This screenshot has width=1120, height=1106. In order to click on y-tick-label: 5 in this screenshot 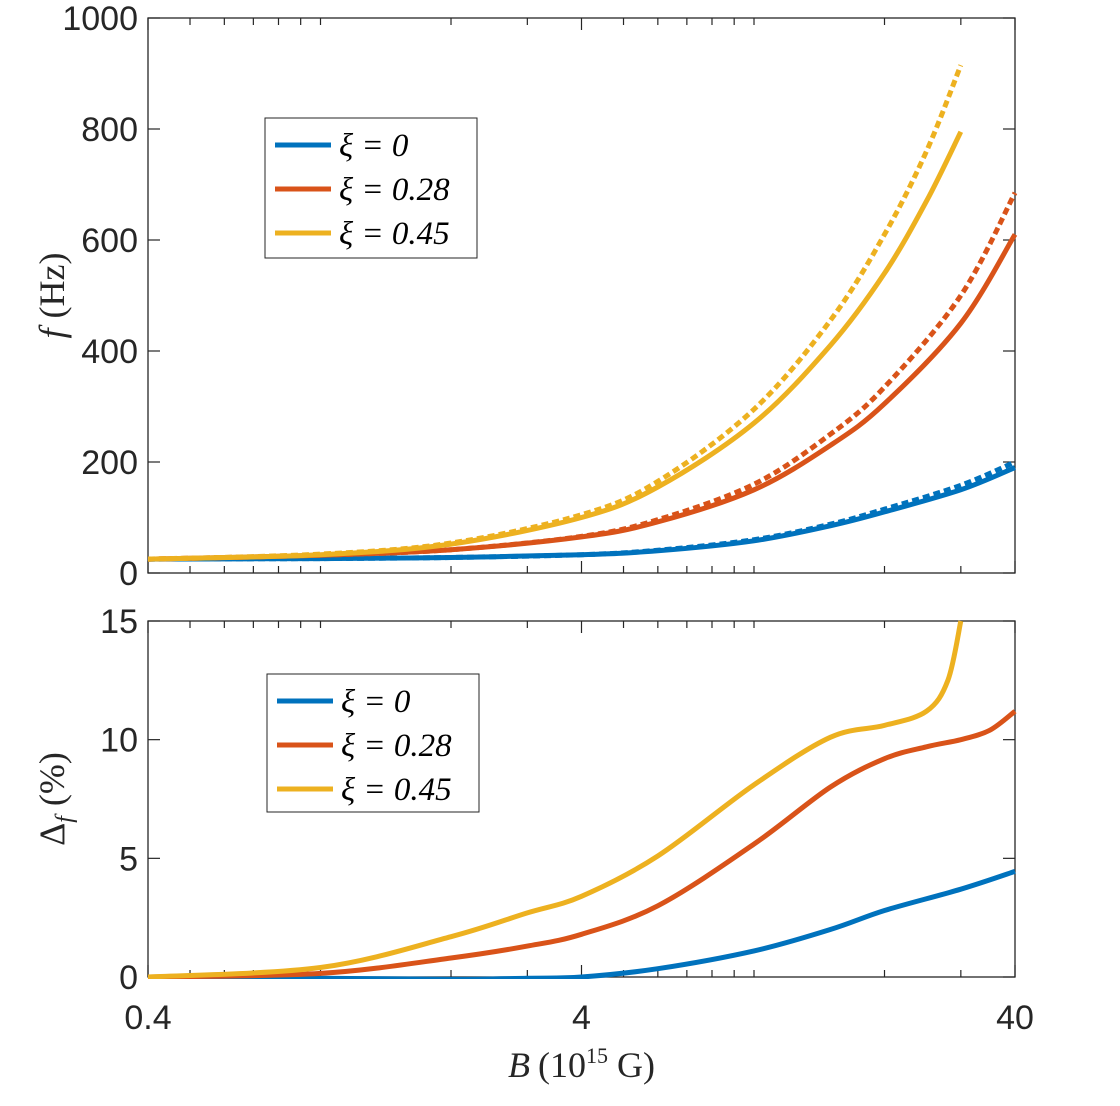, I will do `click(128, 859)`.